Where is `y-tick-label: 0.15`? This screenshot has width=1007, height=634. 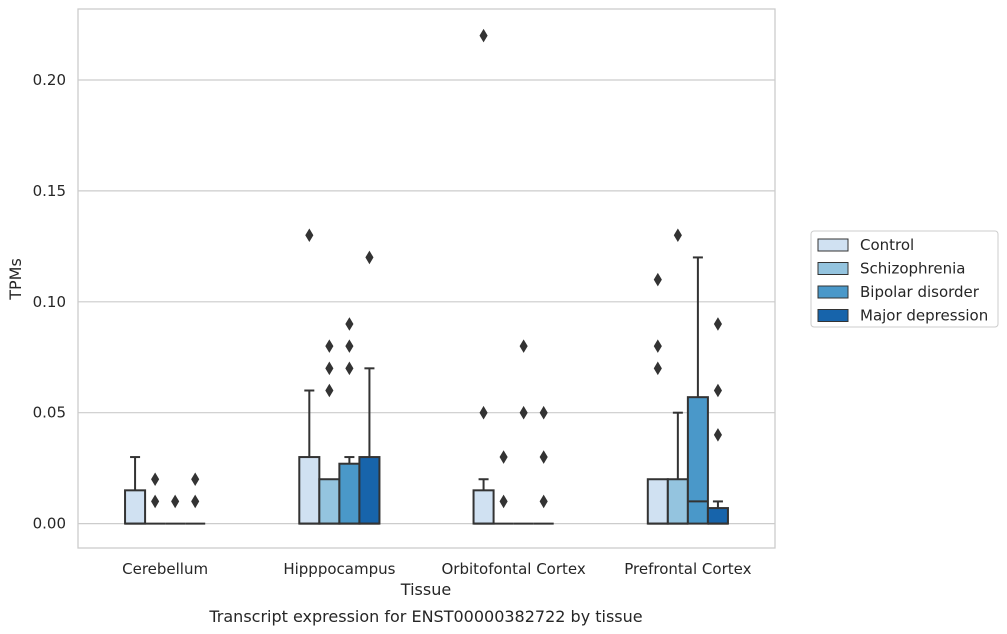 y-tick-label: 0.15 is located at coordinates (49, 191).